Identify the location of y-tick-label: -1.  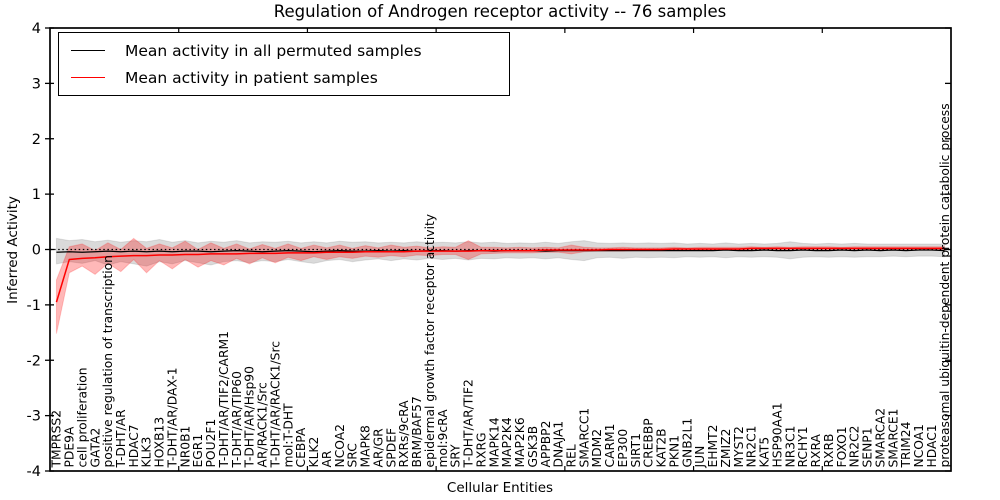
(34, 306).